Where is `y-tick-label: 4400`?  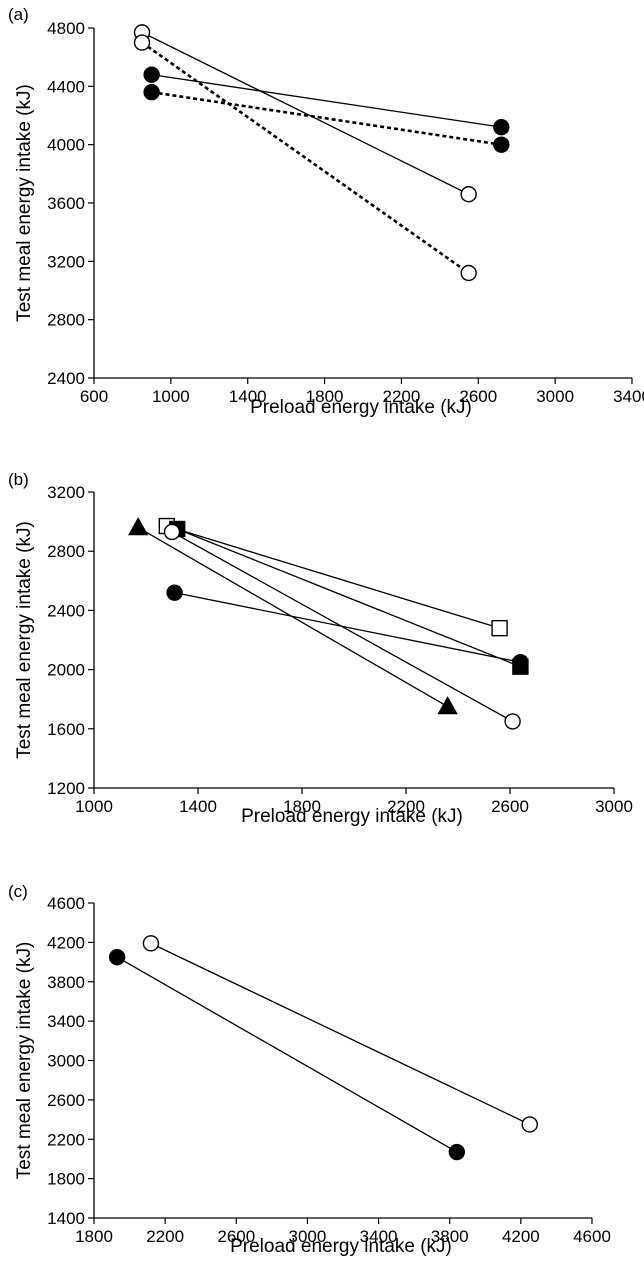 y-tick-label: 4400 is located at coordinates (66, 86).